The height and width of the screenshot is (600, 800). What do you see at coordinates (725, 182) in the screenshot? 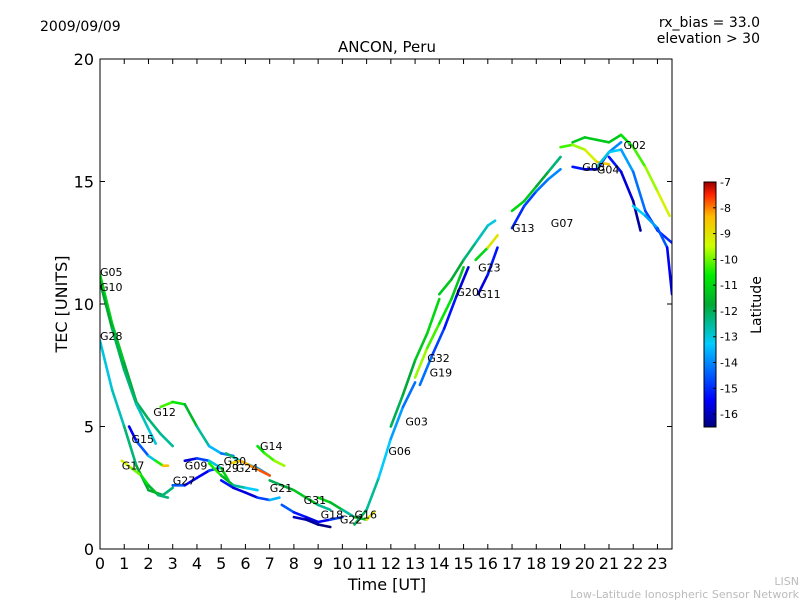
I see `colorbar-tick-label: -7` at bounding box center [725, 182].